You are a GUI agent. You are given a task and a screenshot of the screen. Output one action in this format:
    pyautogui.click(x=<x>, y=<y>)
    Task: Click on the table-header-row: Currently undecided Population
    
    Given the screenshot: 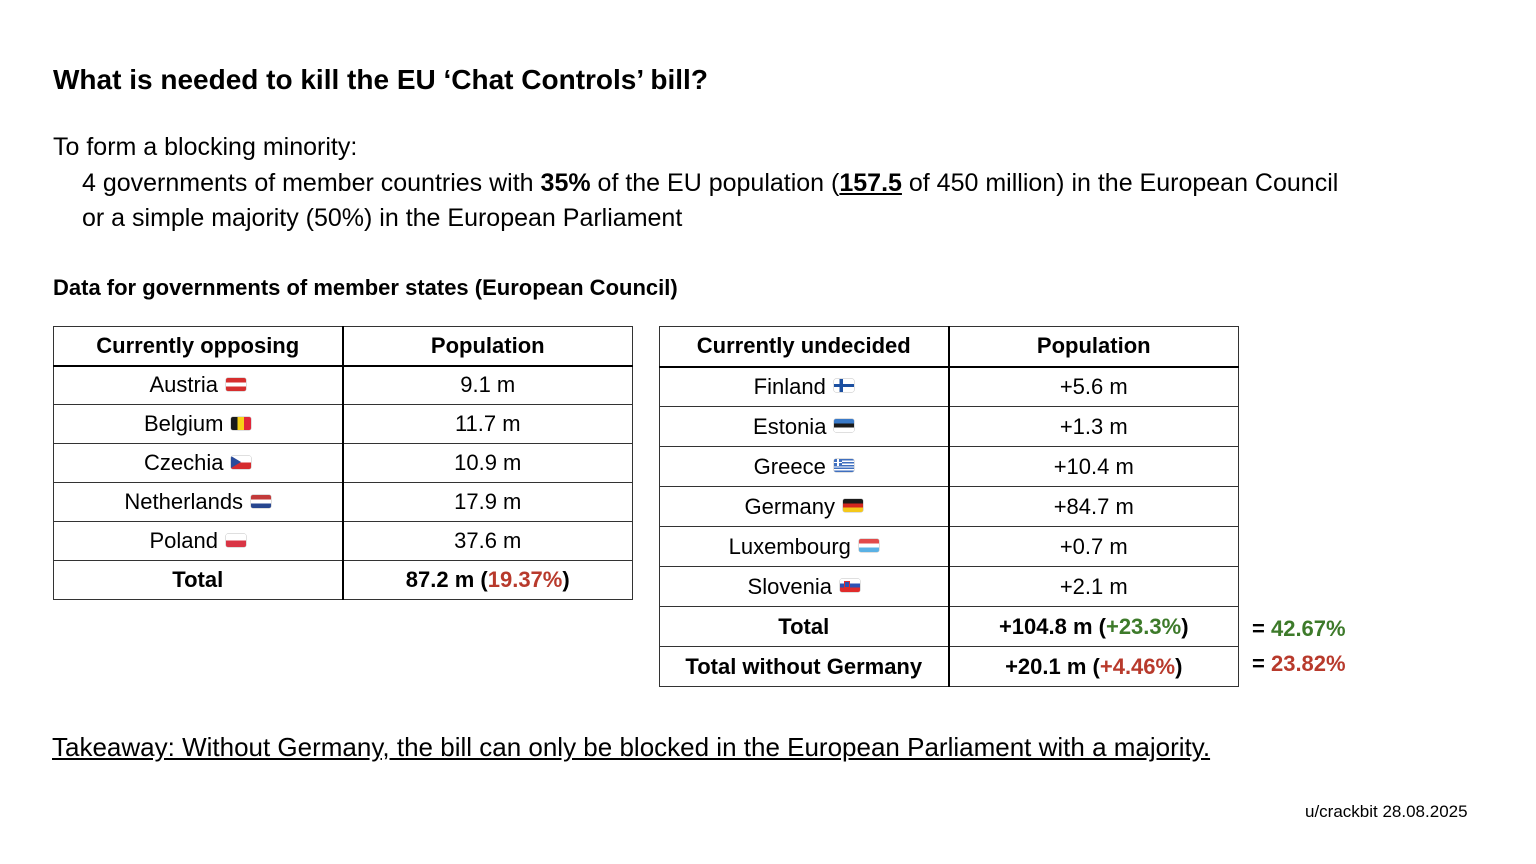 What is the action you would take?
    pyautogui.click(x=949, y=347)
    